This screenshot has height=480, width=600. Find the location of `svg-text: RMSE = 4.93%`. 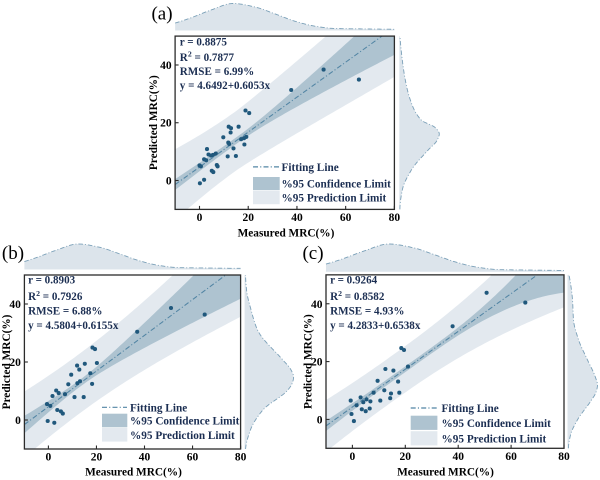

svg-text: RMSE = 4.93% is located at coordinates (367, 311).